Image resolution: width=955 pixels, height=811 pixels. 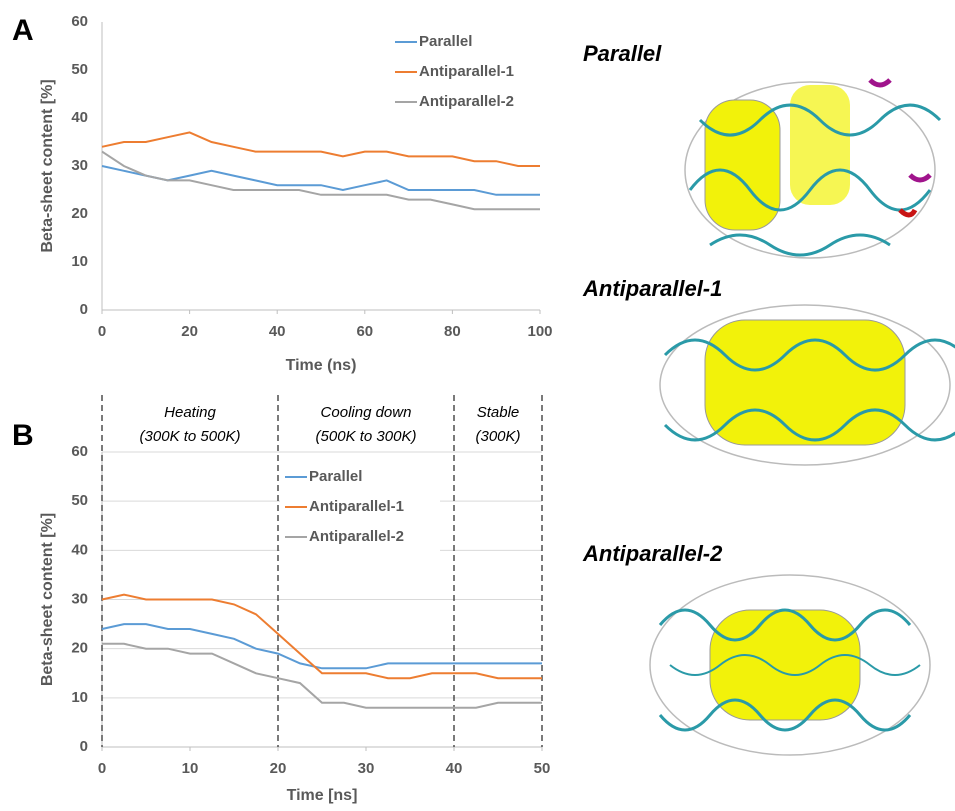 What do you see at coordinates (23, 435) in the screenshot?
I see `panel-label: B` at bounding box center [23, 435].